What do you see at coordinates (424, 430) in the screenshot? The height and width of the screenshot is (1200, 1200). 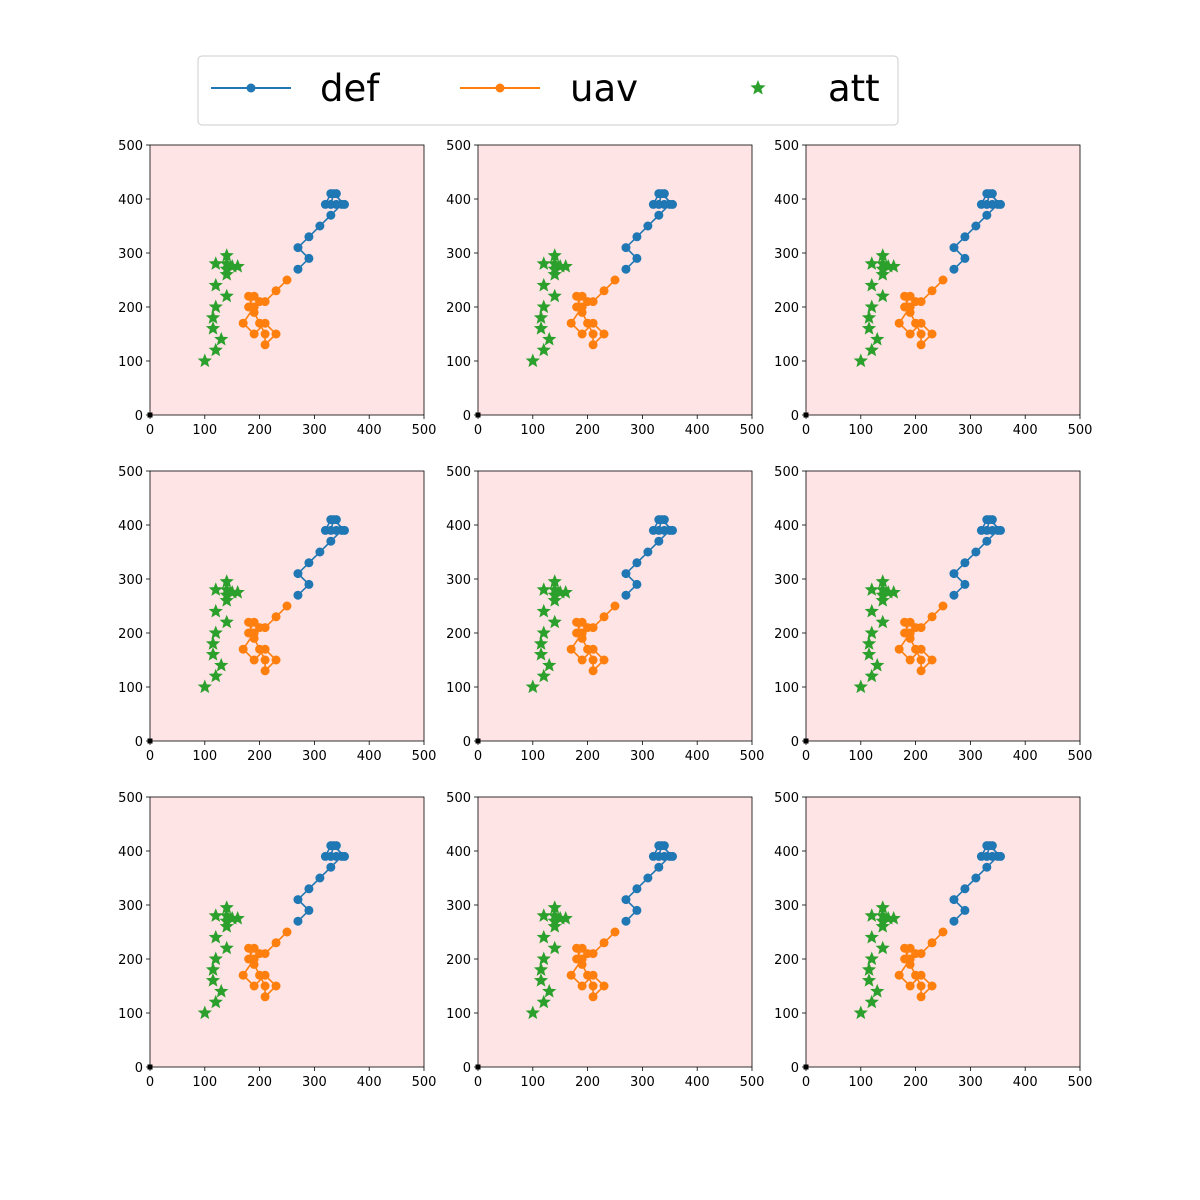 I see `x-tick-label: 500` at bounding box center [424, 430].